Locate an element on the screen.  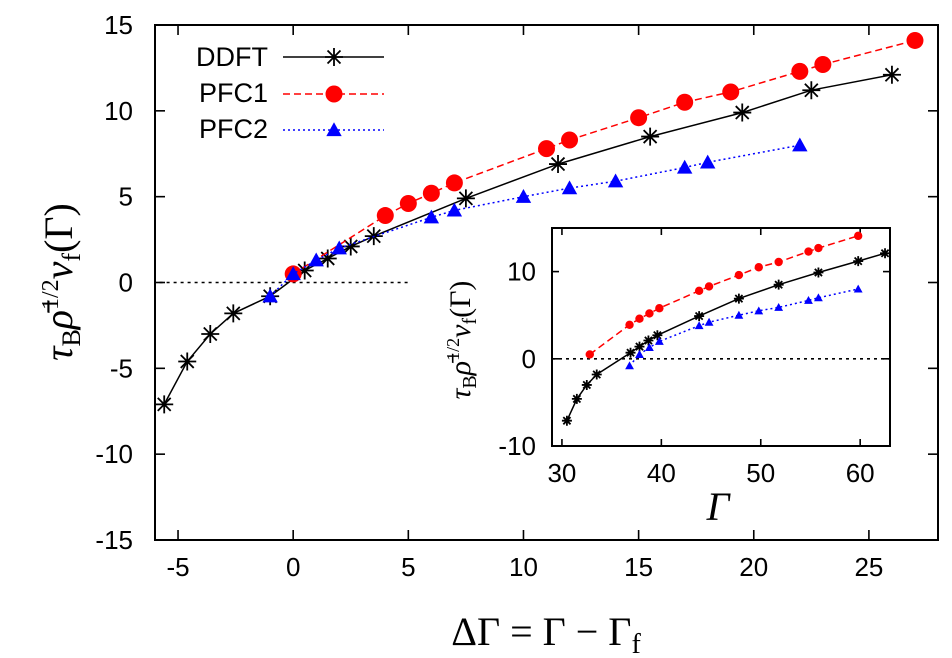
main-y-tick-label: 10 is located at coordinates (118, 111).